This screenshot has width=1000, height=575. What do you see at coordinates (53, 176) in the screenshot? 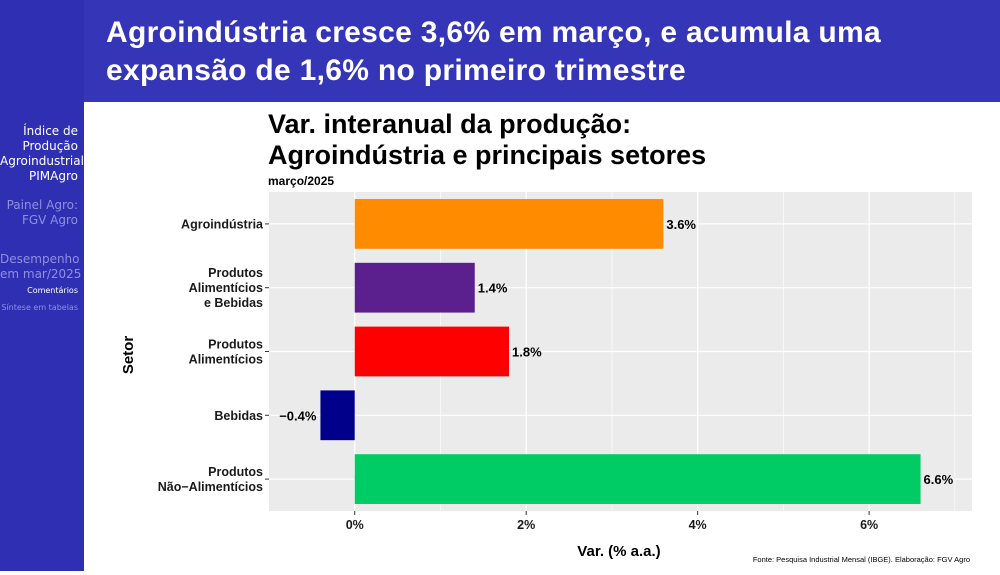
I see `nav-item-line: PIMAgro` at bounding box center [53, 176].